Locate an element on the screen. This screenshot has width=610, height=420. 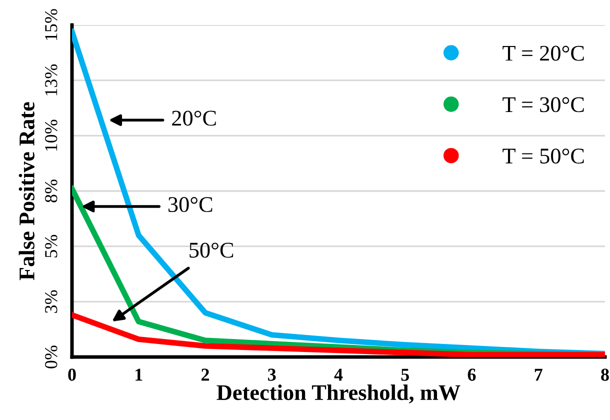
x-tick-label: 7 is located at coordinates (538, 374).